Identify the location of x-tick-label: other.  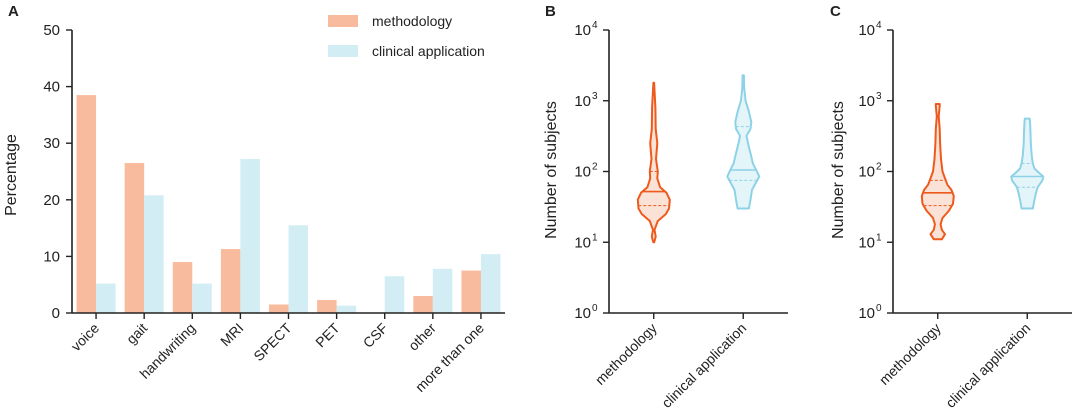
(422, 337).